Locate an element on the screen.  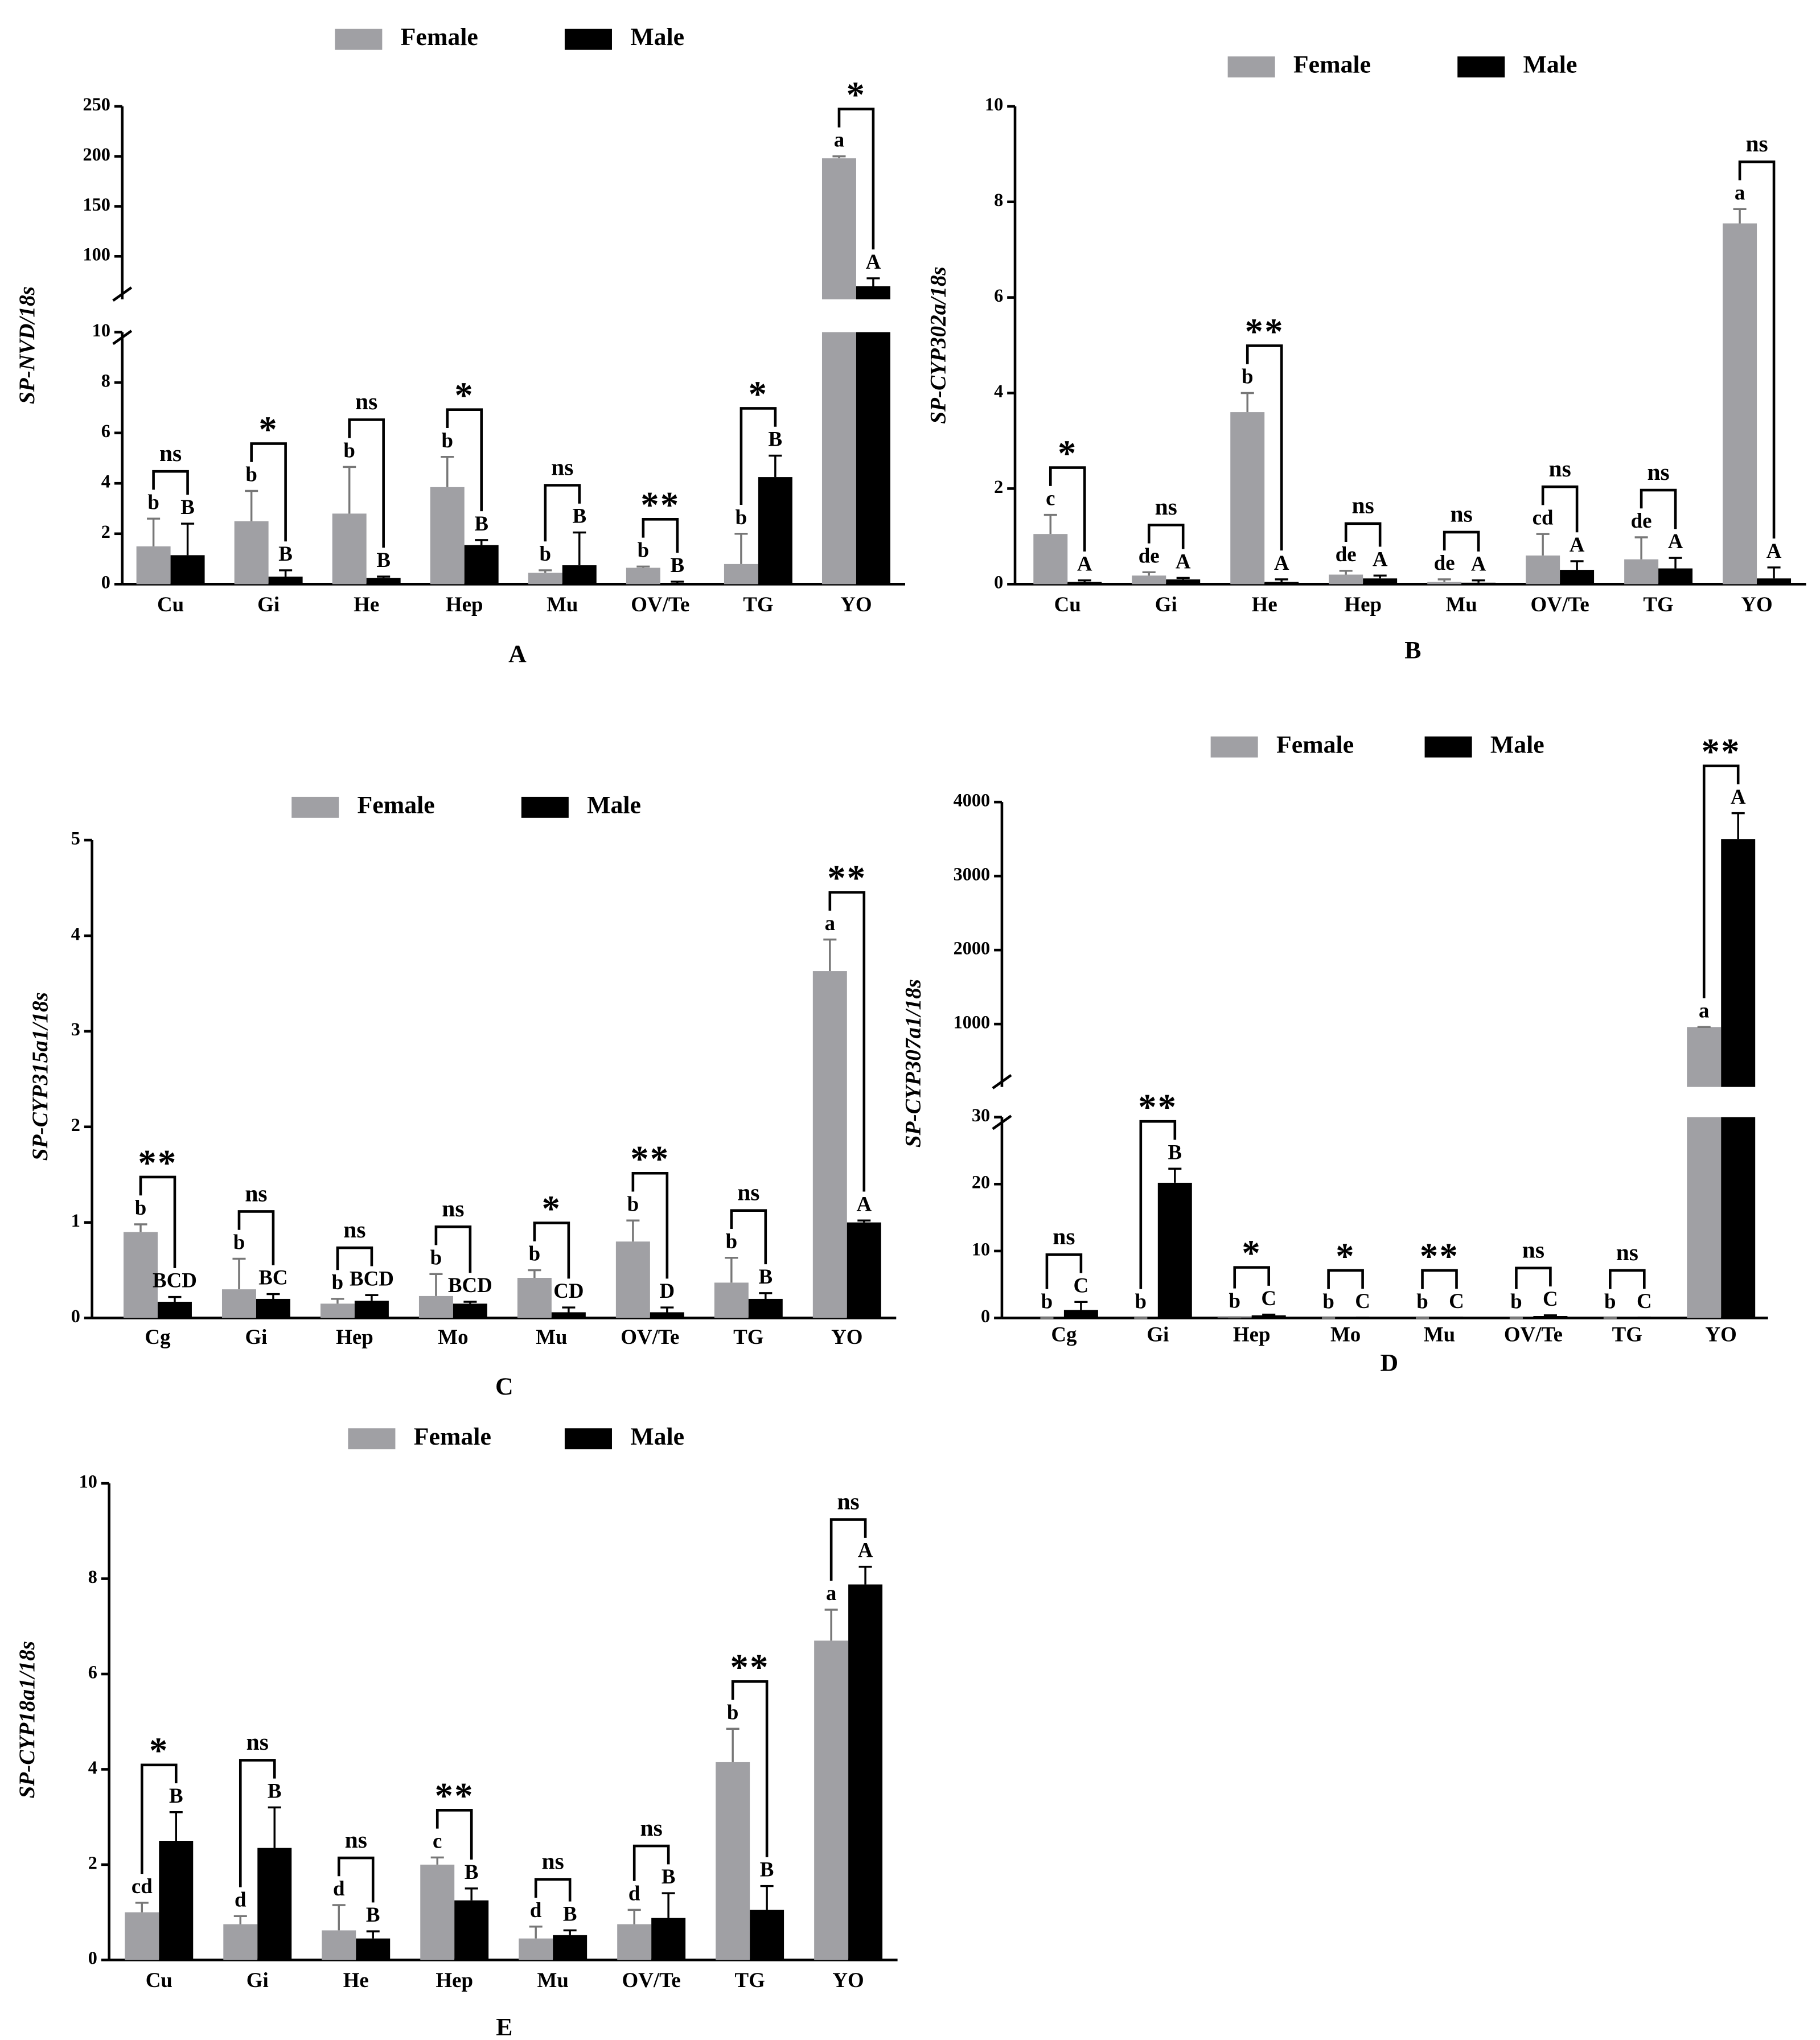
legend-label: Male is located at coordinates (657, 37).